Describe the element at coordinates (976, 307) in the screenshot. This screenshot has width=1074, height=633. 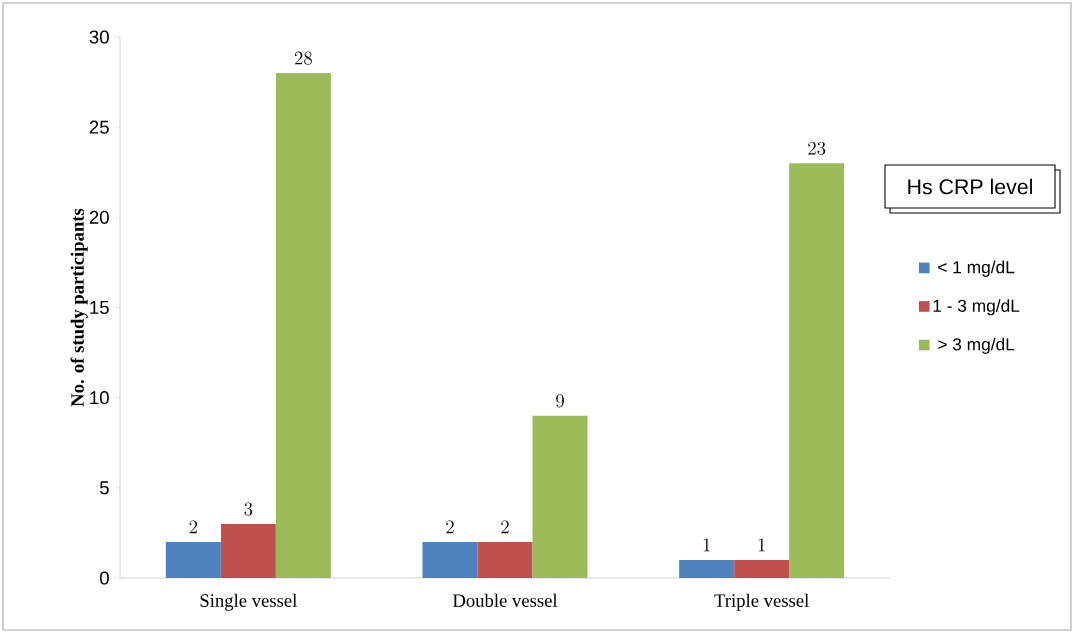
I see `legend-label: 1 - 3 mg/dL` at that location.